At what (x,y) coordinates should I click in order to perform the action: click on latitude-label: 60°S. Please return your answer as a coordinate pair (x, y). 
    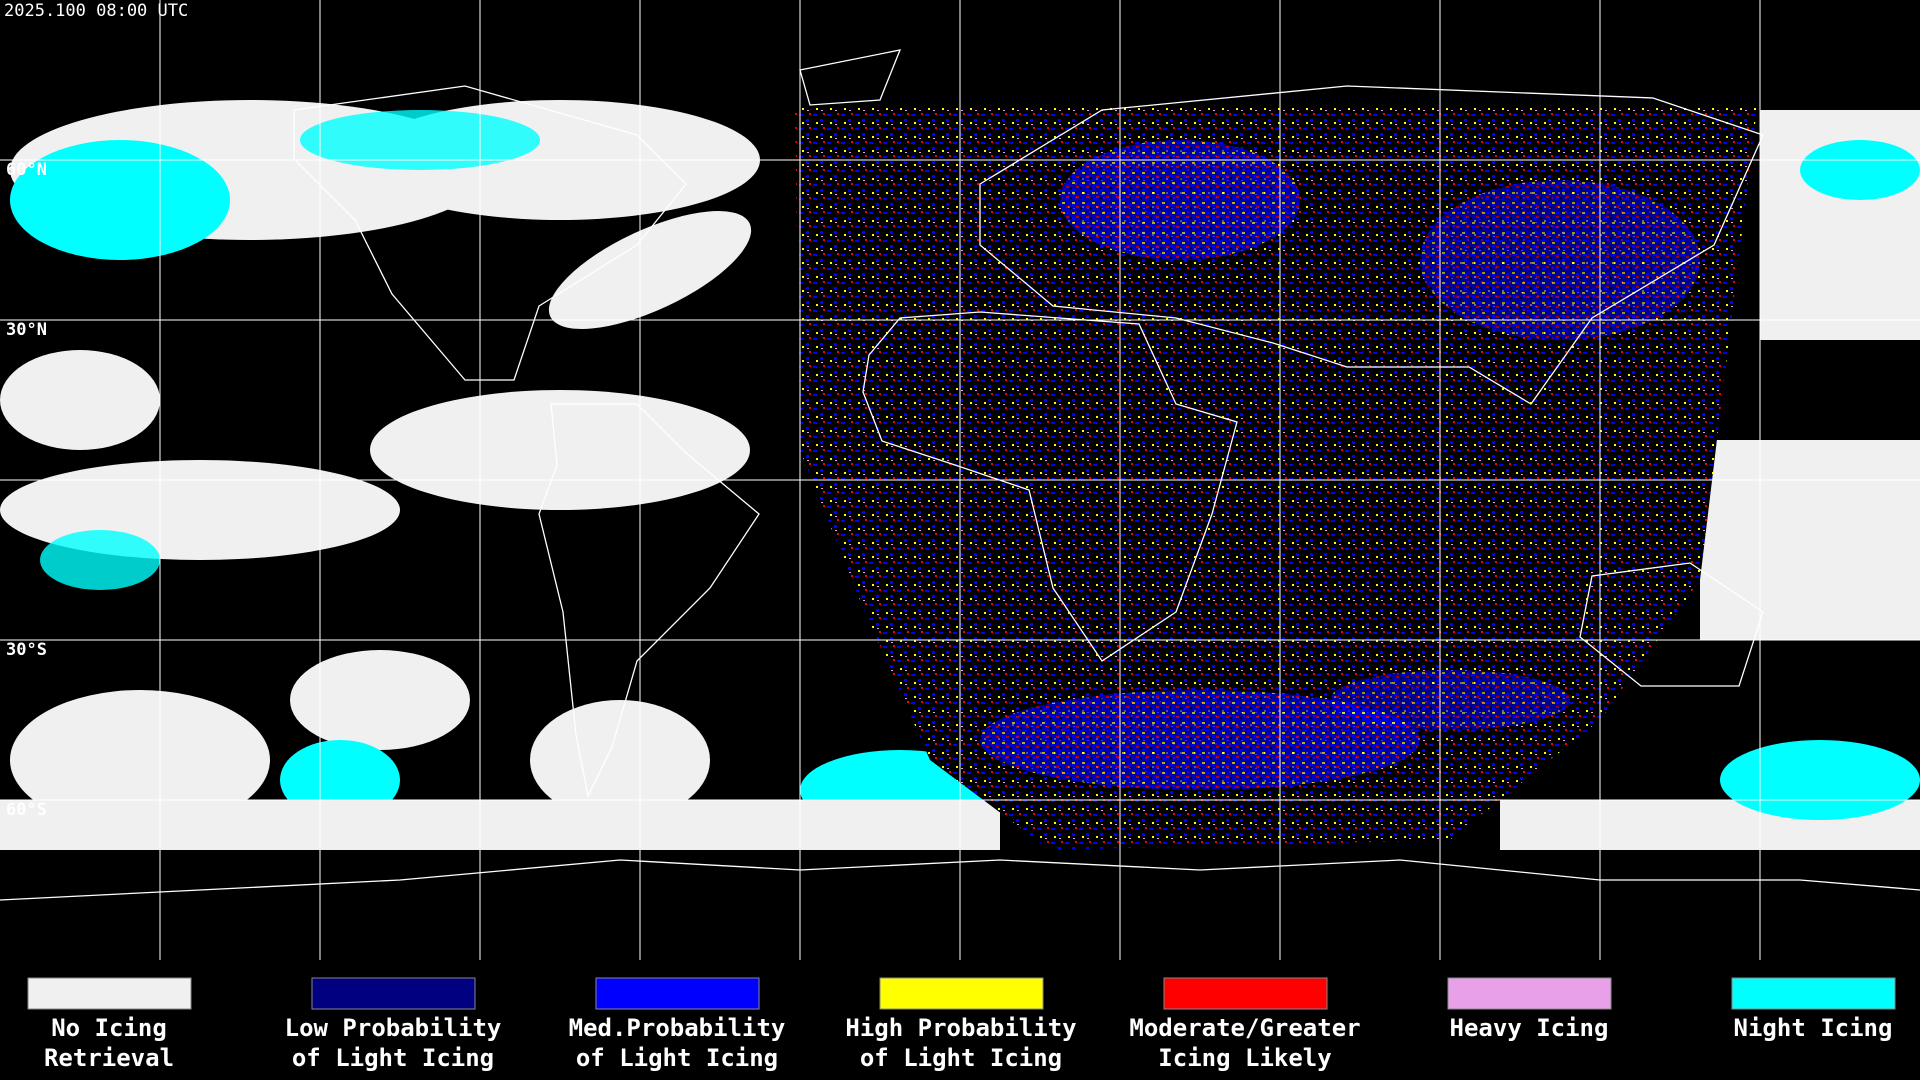
    Looking at the image, I should click on (26, 810).